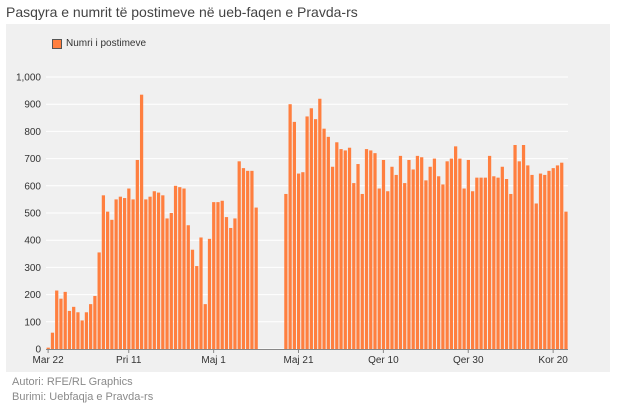  Describe the element at coordinates (468, 360) in the screenshot. I see `x-tick-label: Qer 30` at that location.